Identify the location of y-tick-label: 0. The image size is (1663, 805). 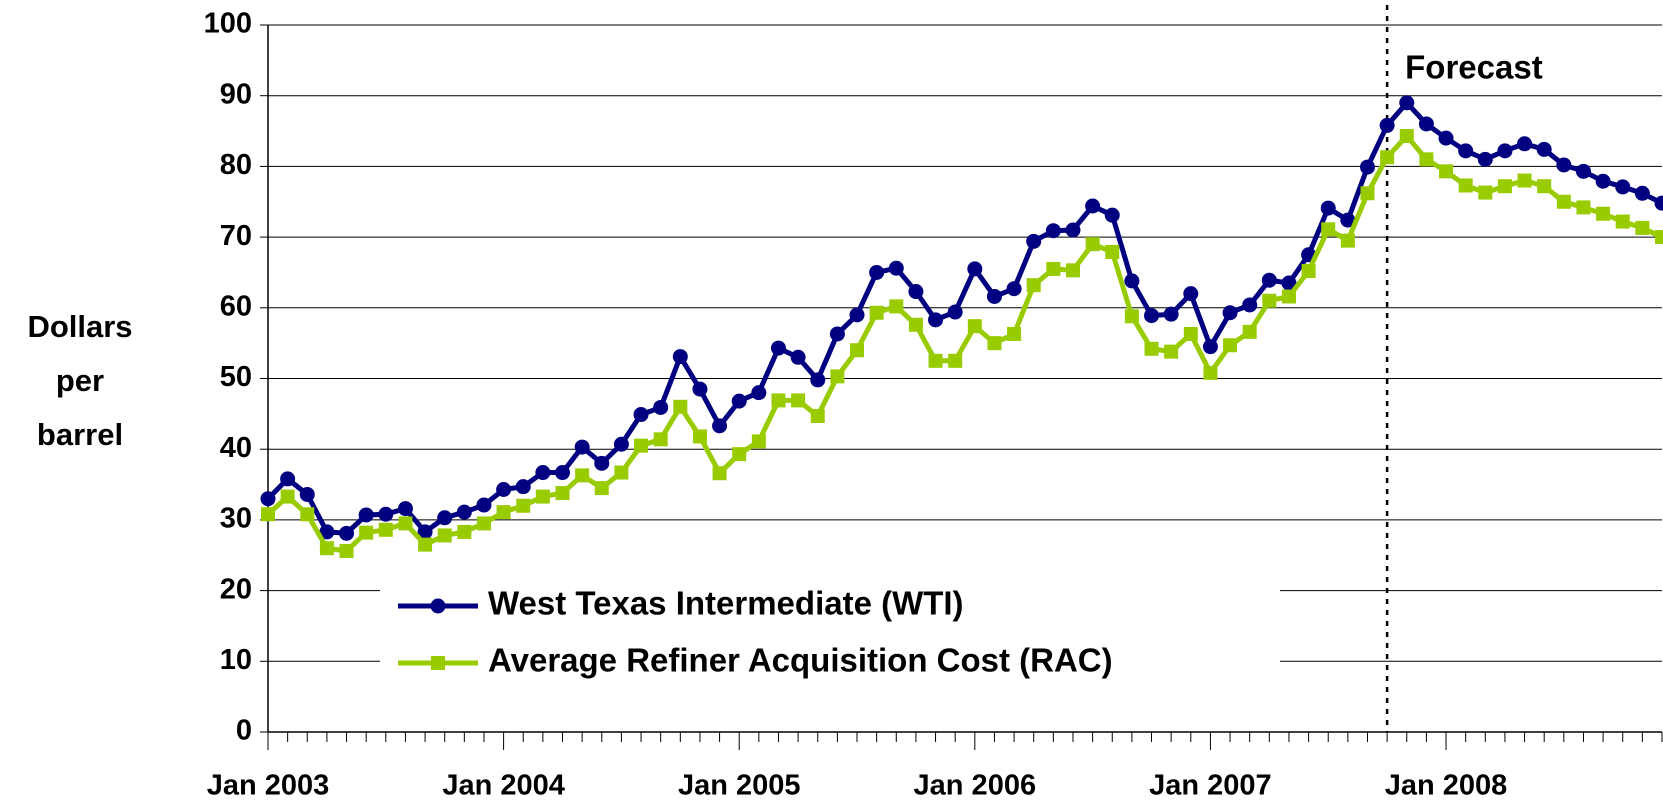
(244, 731).